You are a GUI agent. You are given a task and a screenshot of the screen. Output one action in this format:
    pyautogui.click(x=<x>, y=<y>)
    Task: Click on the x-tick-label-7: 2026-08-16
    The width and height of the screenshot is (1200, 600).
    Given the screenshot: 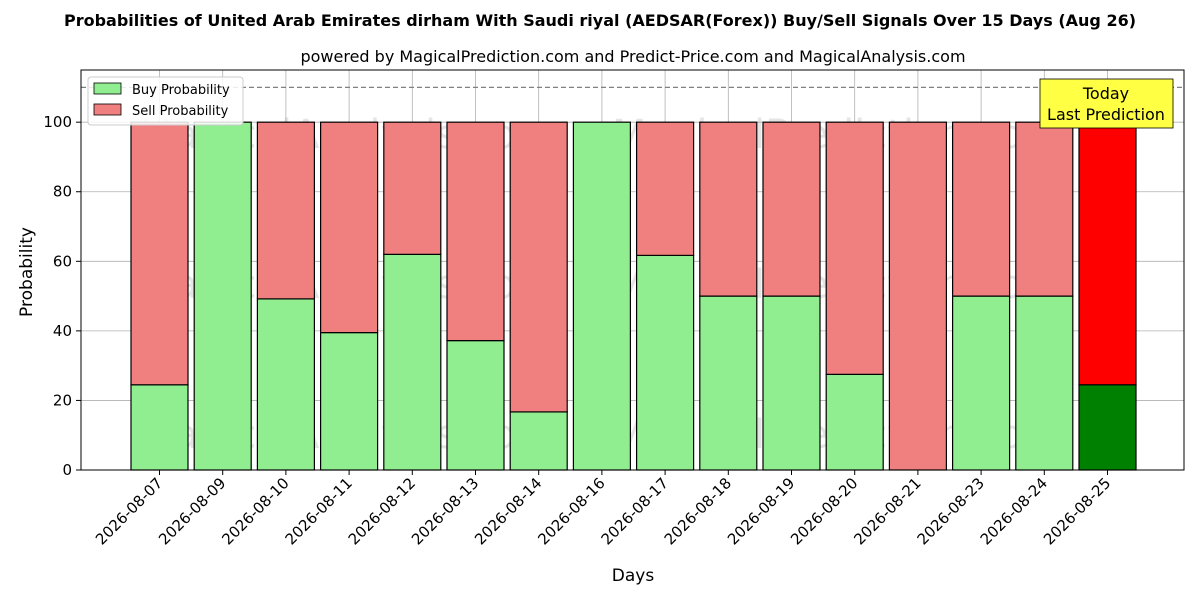 What is the action you would take?
    pyautogui.click(x=571, y=511)
    